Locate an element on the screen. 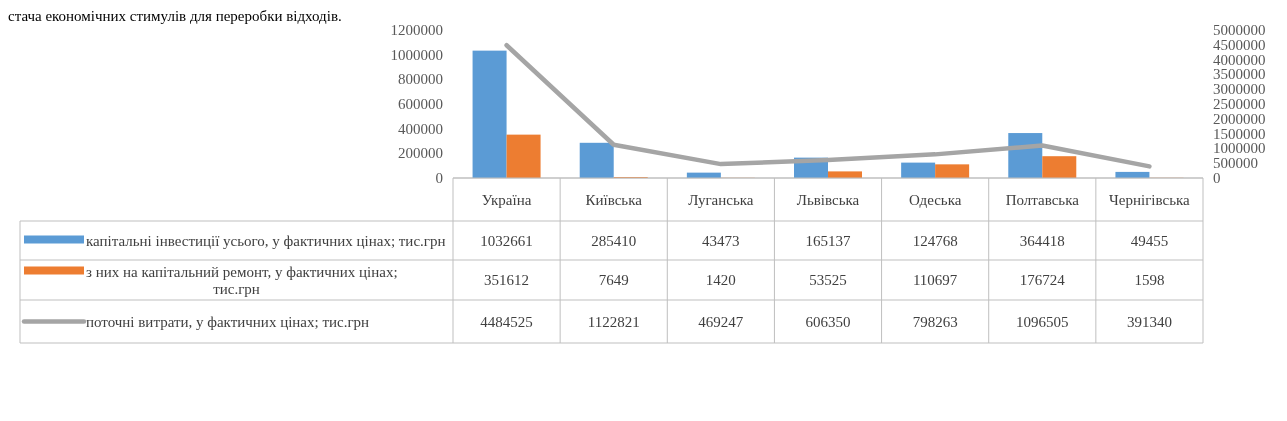 This screenshot has width=1287, height=421. y2-tick-label: 1500000 is located at coordinates (1239, 133).